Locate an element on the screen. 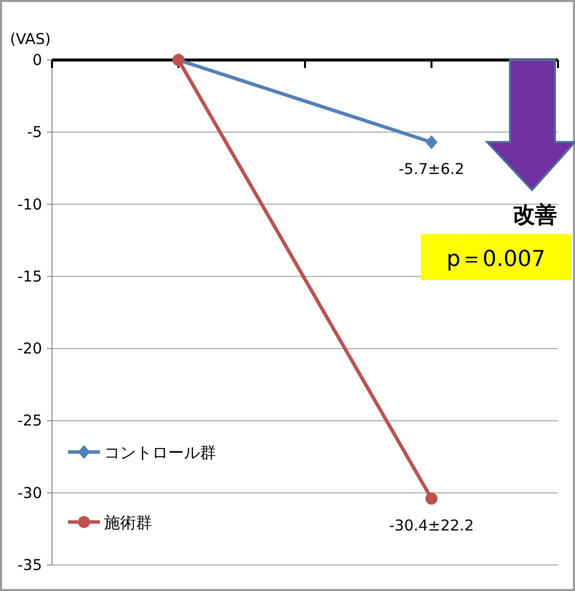 The width and height of the screenshot is (575, 591). y-tick-label: 0 is located at coordinates (37, 60).